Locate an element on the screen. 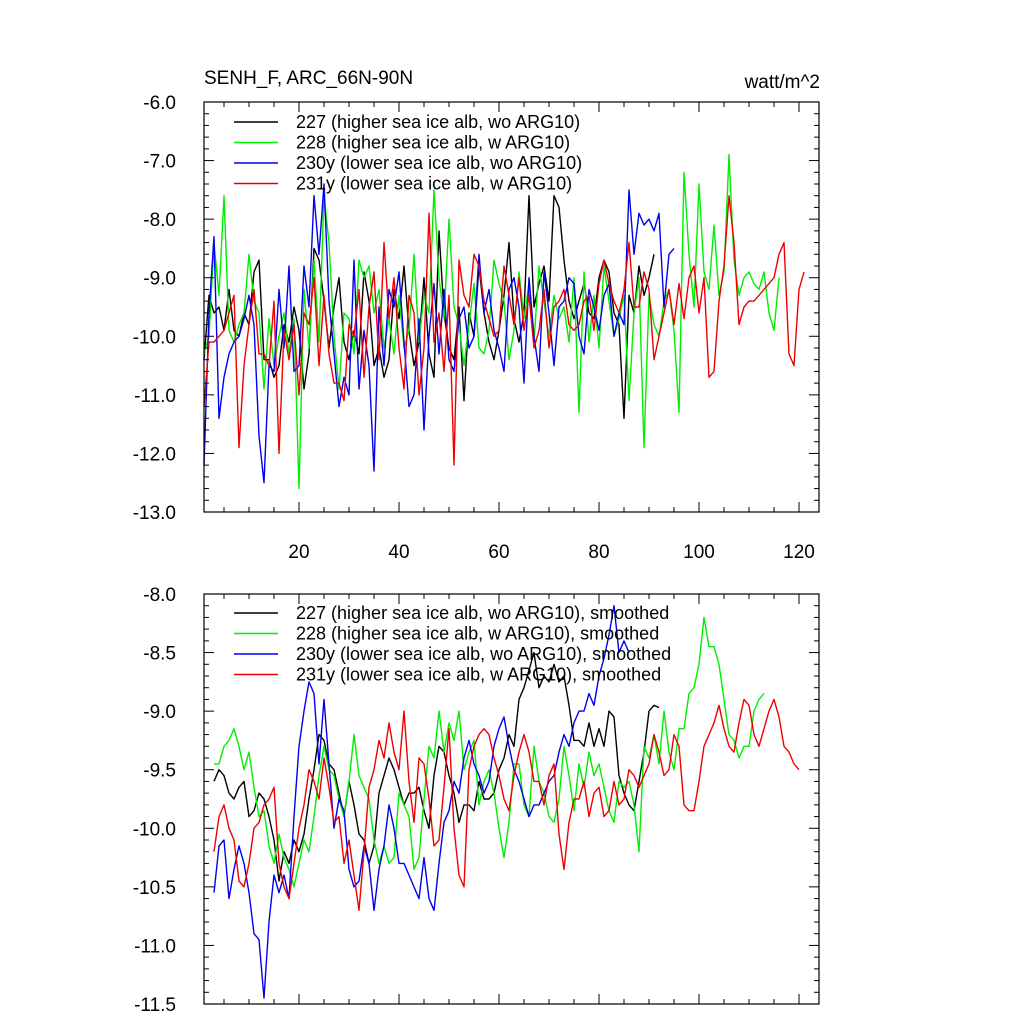  top-xtick-label: 20 is located at coordinates (298, 552).